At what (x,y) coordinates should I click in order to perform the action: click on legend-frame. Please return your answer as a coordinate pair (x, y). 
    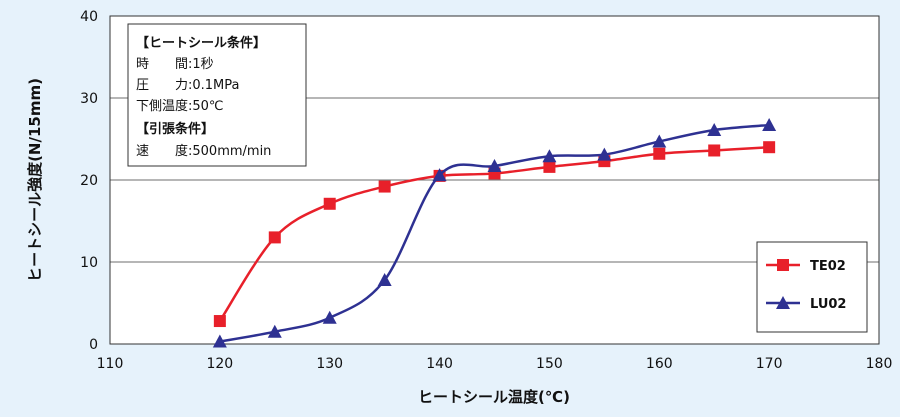
    Looking at the image, I should click on (812, 287).